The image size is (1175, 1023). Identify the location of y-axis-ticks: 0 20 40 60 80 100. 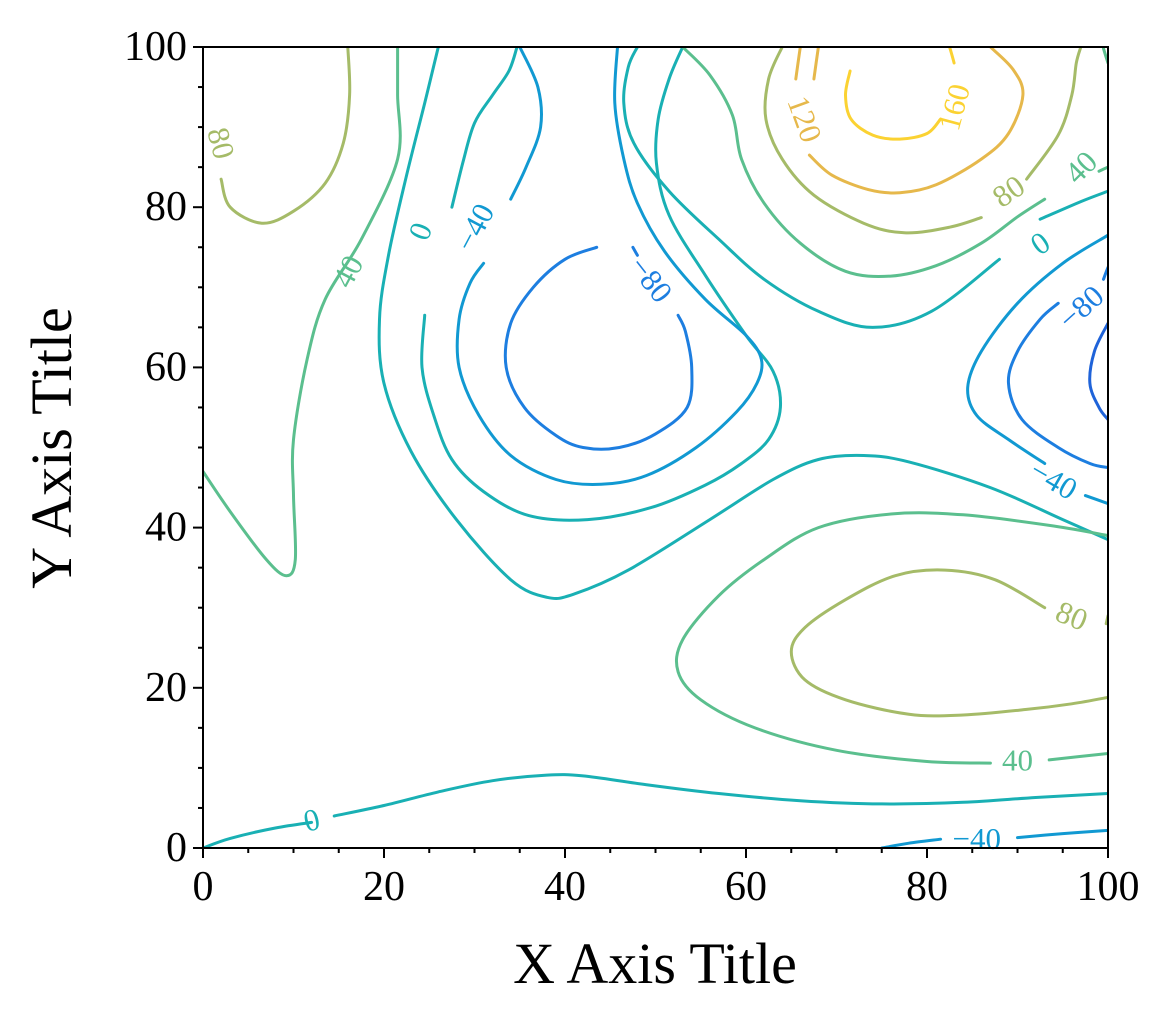
(163, 447).